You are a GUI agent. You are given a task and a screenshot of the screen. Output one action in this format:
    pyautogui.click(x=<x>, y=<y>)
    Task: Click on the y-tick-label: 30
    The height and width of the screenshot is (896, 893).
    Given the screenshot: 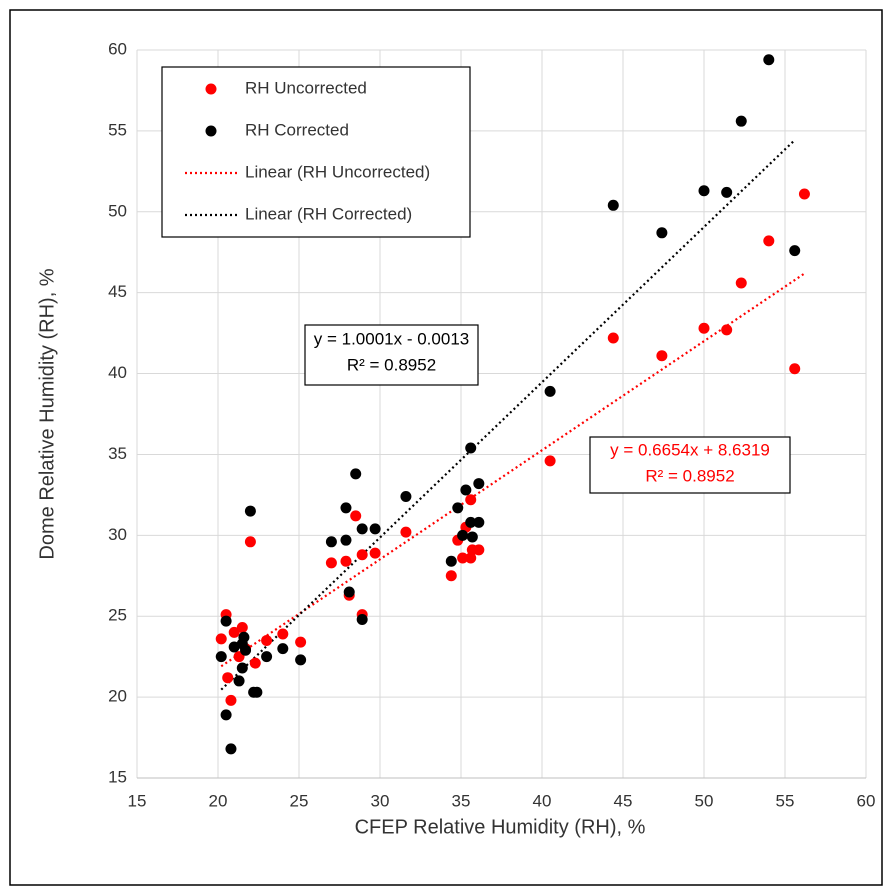 What is the action you would take?
    pyautogui.click(x=117, y=534)
    